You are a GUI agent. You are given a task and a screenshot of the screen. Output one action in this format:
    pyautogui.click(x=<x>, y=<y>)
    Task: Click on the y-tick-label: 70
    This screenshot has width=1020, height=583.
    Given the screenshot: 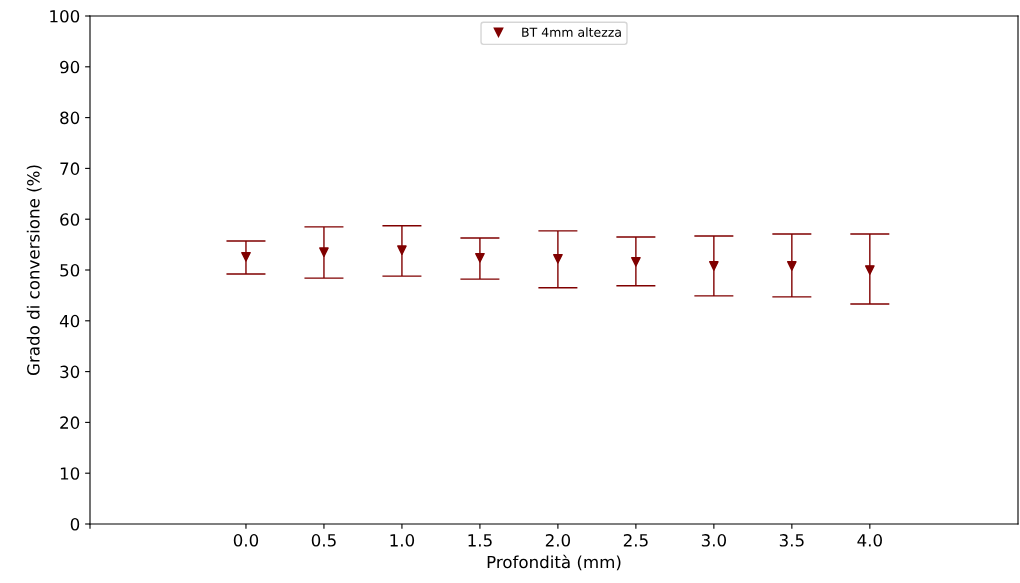 What is the action you would take?
    pyautogui.click(x=70, y=168)
    